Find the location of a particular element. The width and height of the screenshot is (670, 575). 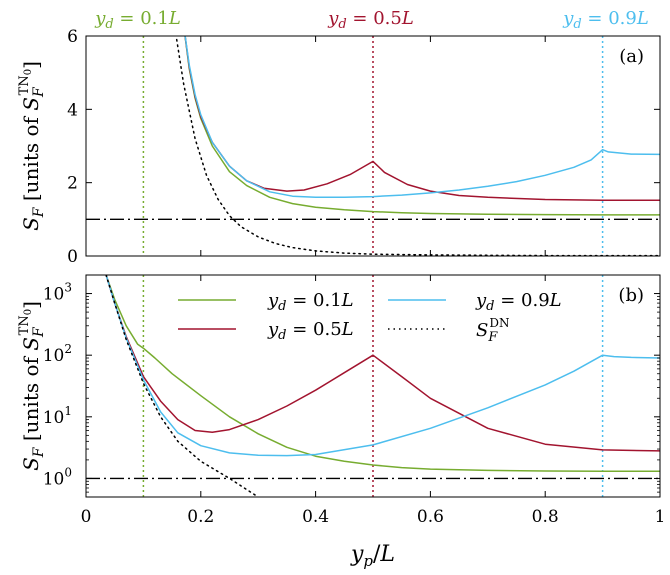

legend-label-yd-0.1: yd = 0.1L is located at coordinates (310, 302).